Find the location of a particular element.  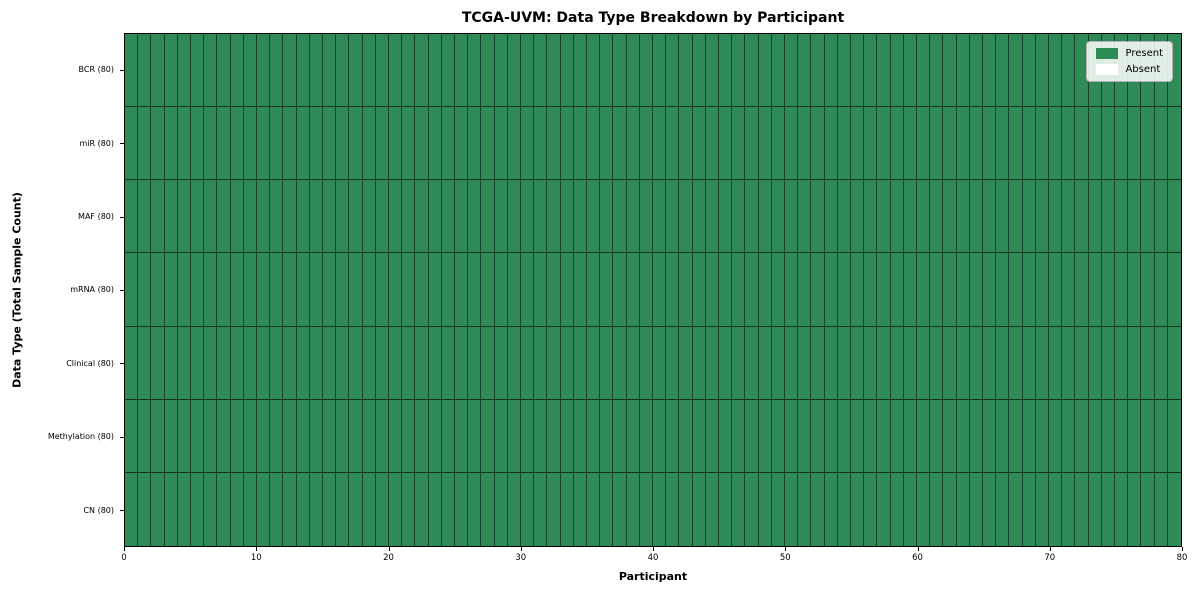

y-tick-Clinical: Clinical (80) is located at coordinates (62, 363).